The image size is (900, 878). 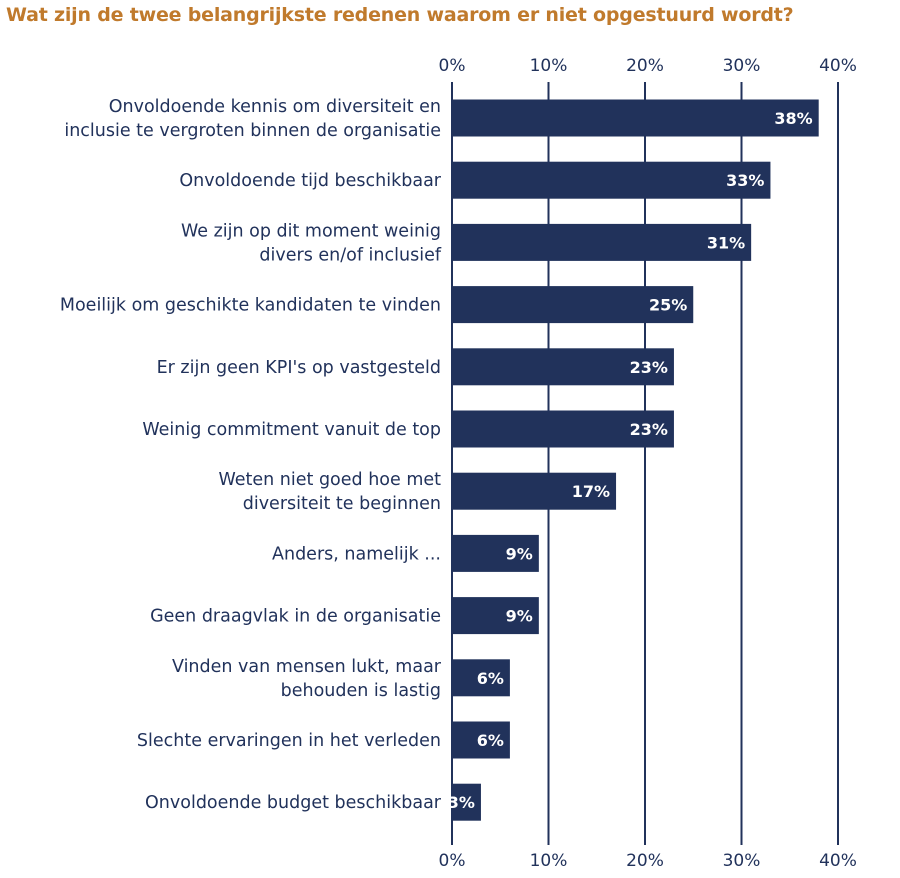 I want to click on category-label: Er zijn geen KPI's op vastgesteld, so click(x=299, y=368).